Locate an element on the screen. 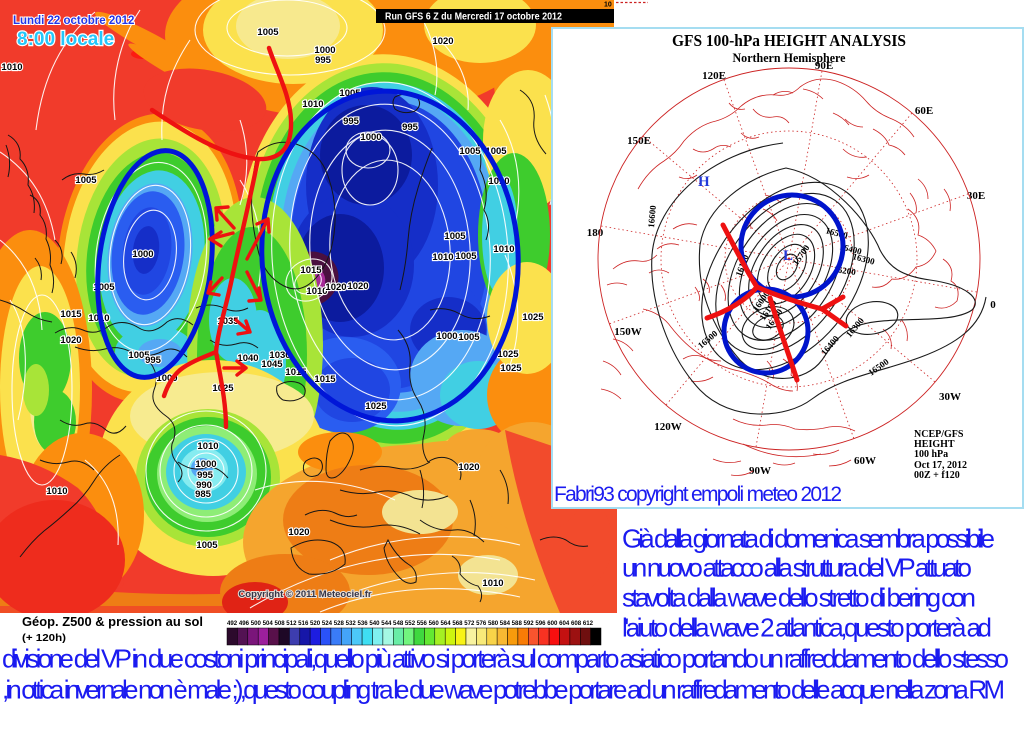 Image resolution: width=1024 pixels, height=743 pixels. svg-text: 60E is located at coordinates (924, 111).